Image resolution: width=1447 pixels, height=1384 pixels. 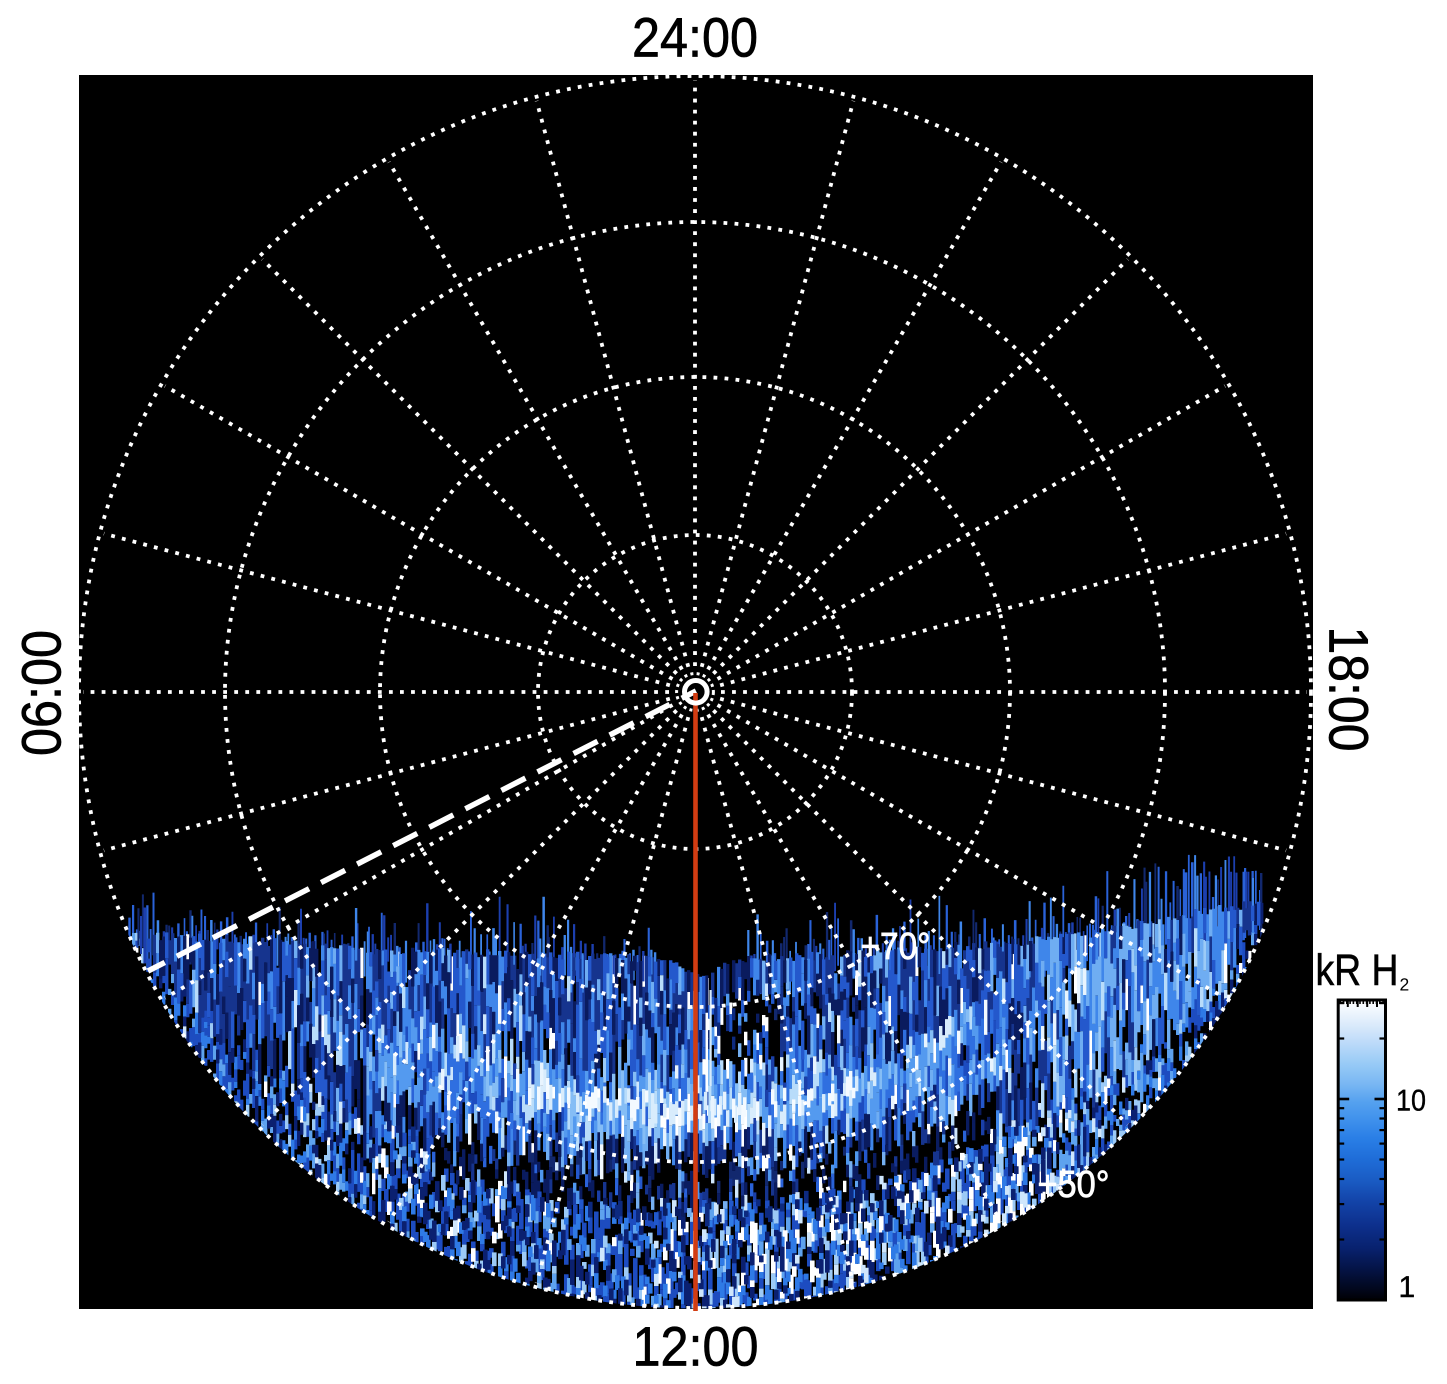 What do you see at coordinates (695, 37) in the screenshot?
I see `svg-text: 24:00` at bounding box center [695, 37].